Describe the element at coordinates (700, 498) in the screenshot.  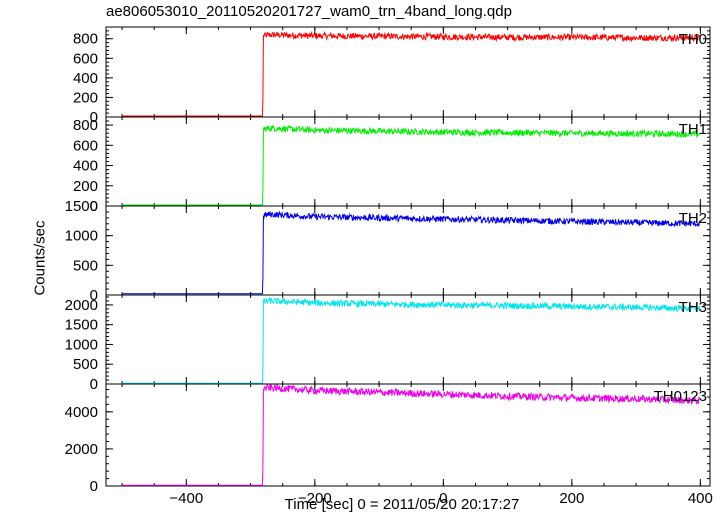
I see `x-tick-label: 400` at that location.